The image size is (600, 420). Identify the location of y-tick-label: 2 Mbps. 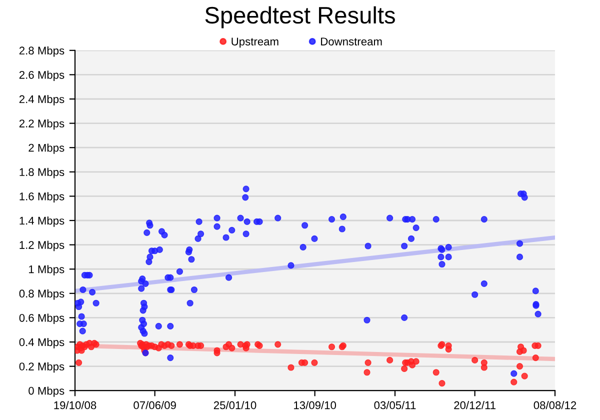
(46, 149).